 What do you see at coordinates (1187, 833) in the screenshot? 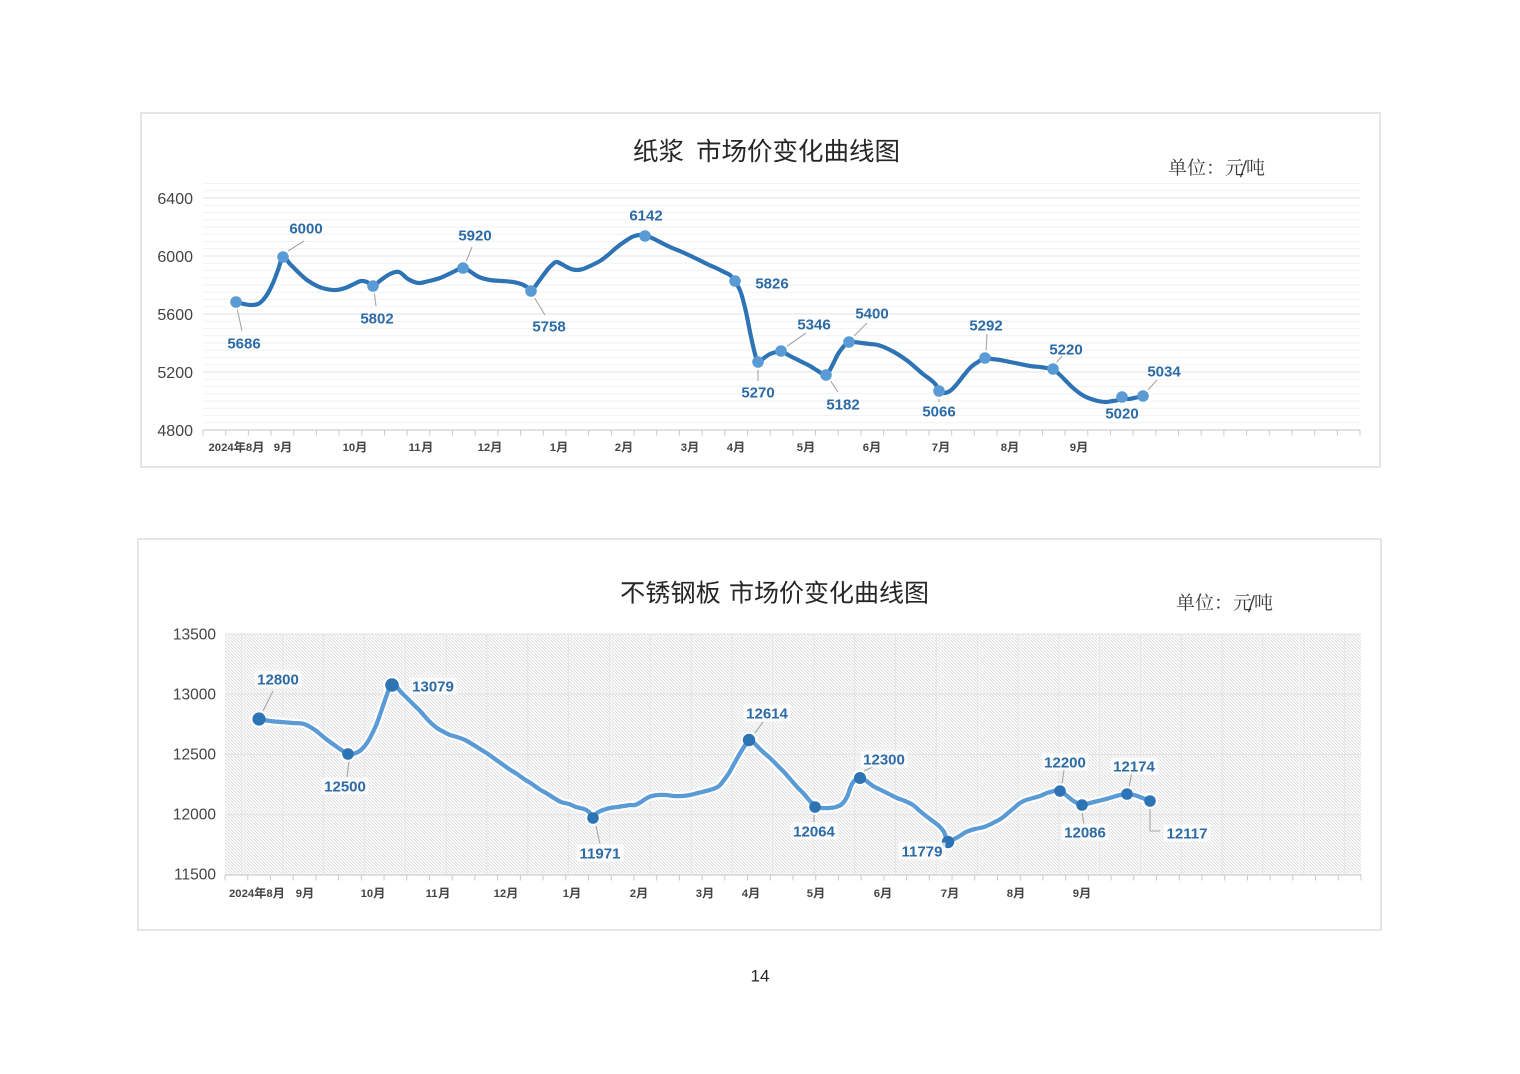
I see `svg-text: 12117` at bounding box center [1187, 833].